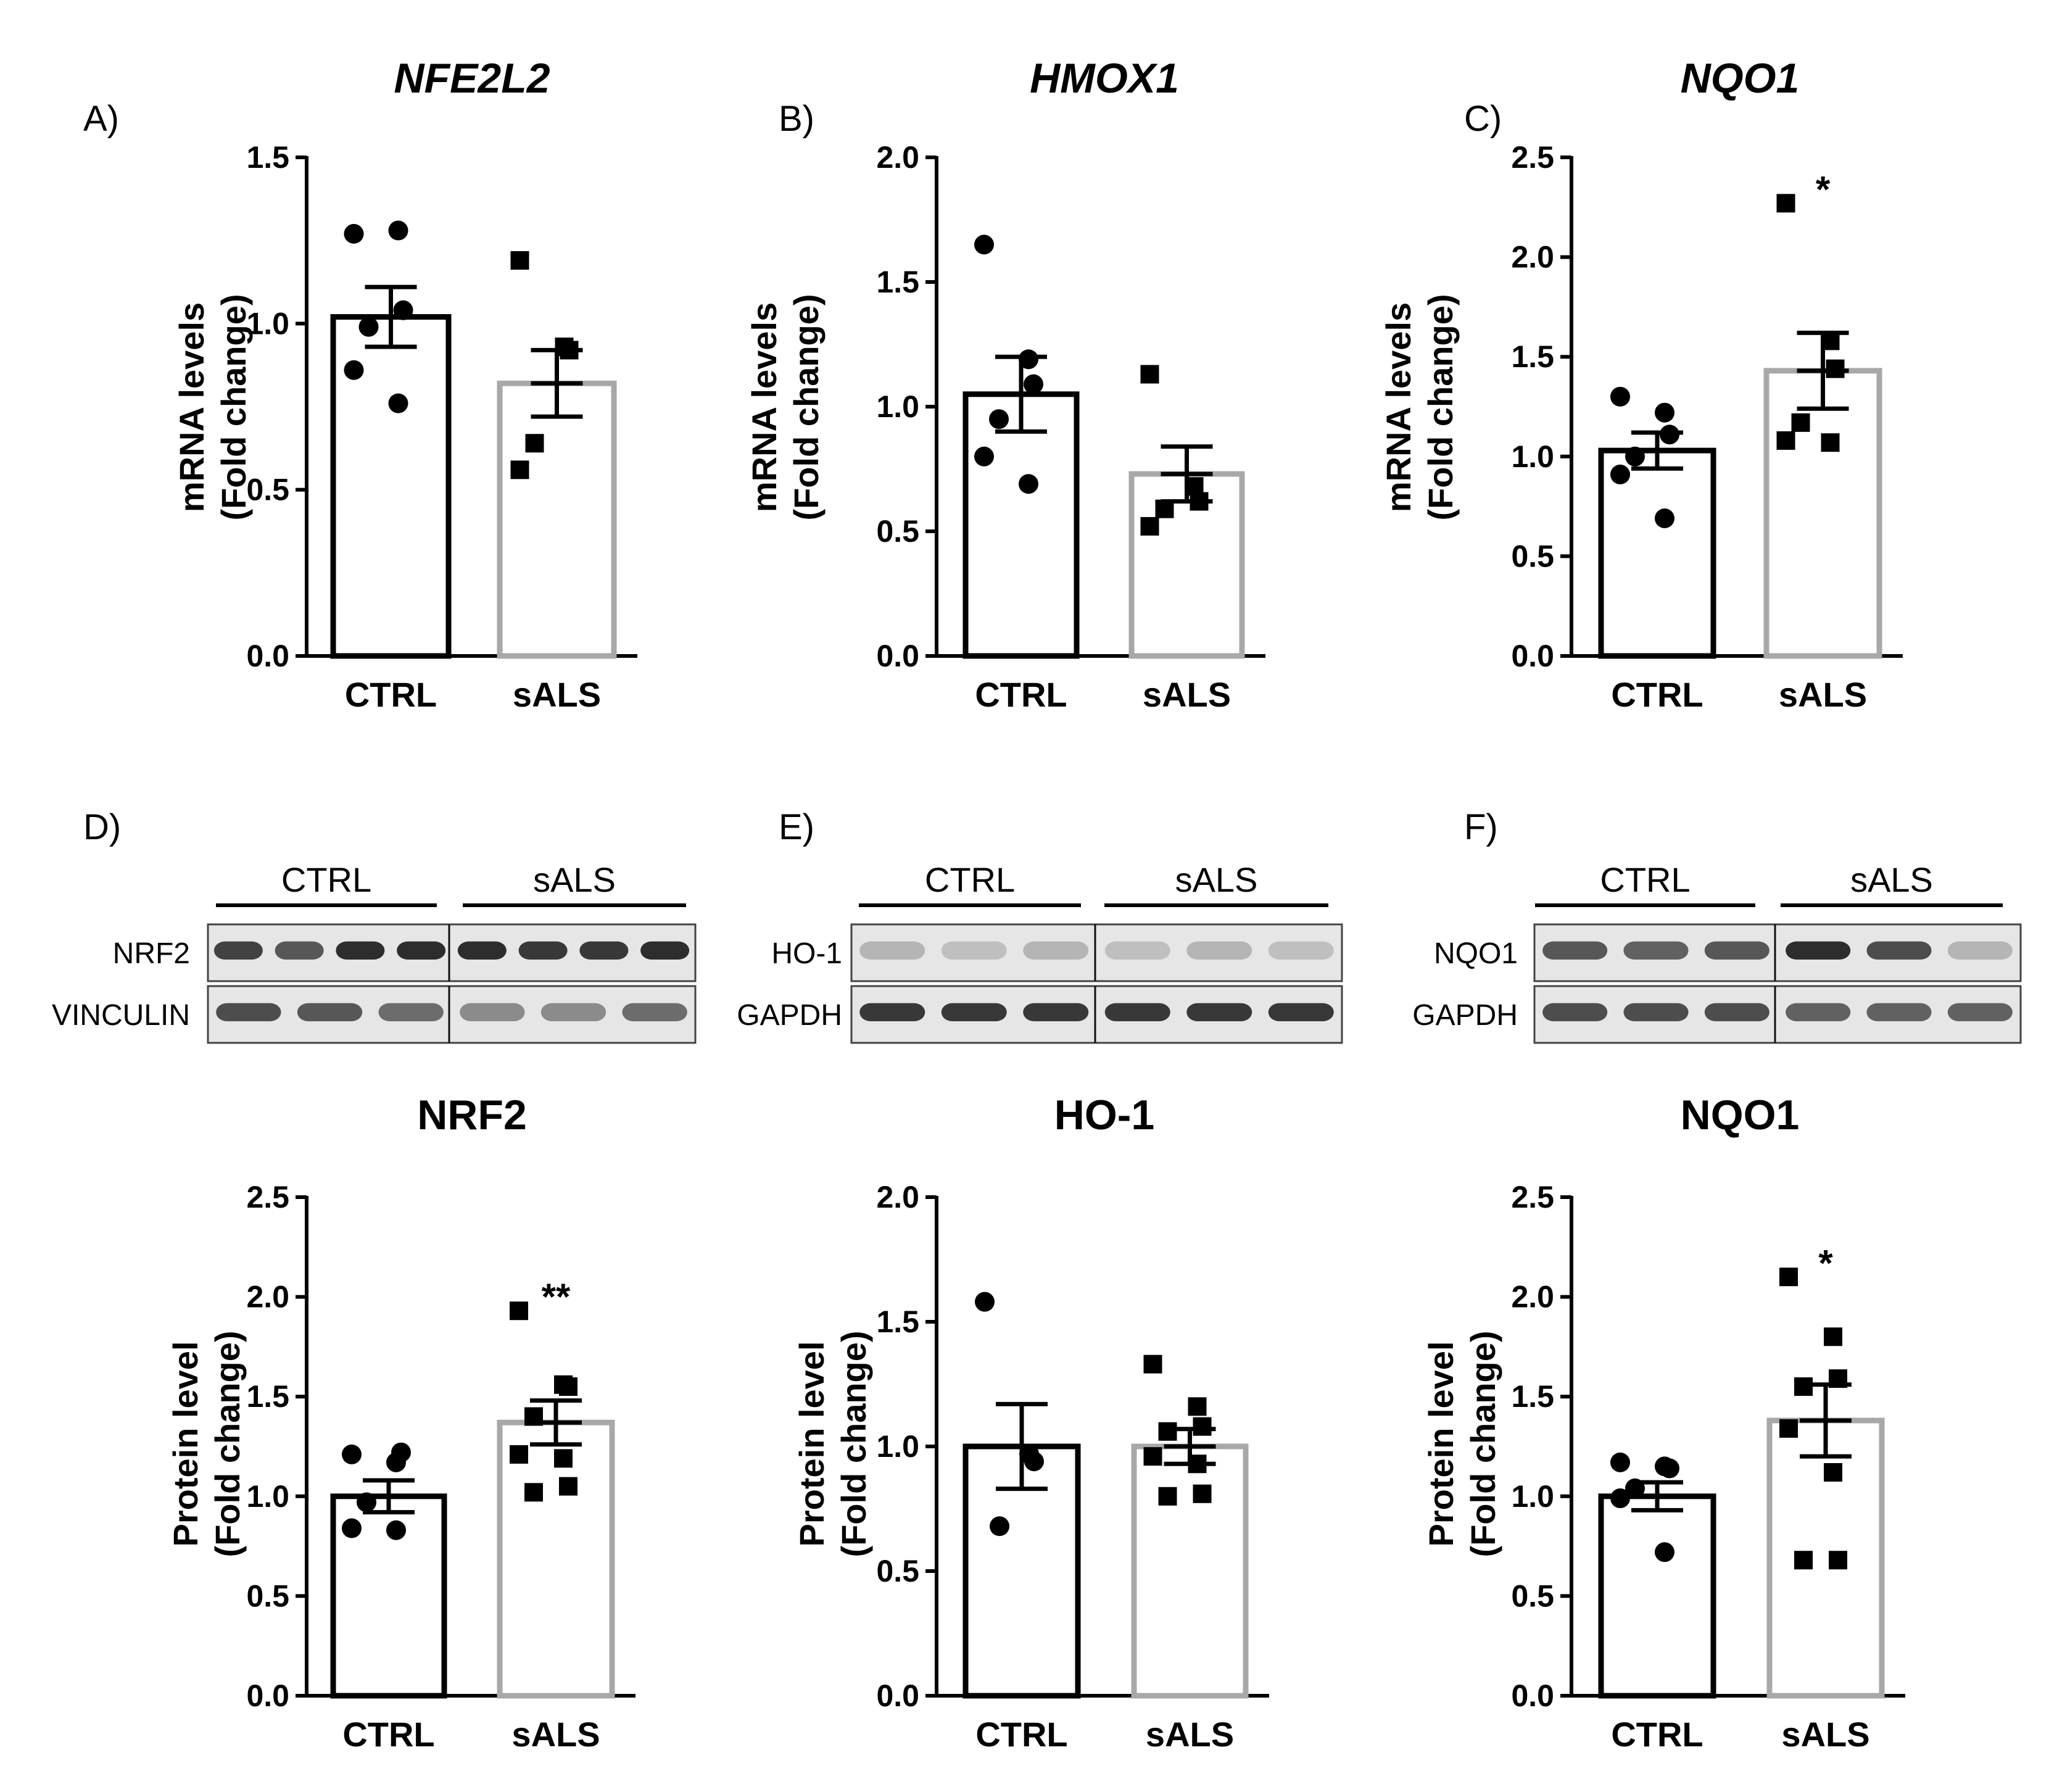 The height and width of the screenshot is (1792, 2049). I want to click on bar-ctrl, so click(1657, 1596).